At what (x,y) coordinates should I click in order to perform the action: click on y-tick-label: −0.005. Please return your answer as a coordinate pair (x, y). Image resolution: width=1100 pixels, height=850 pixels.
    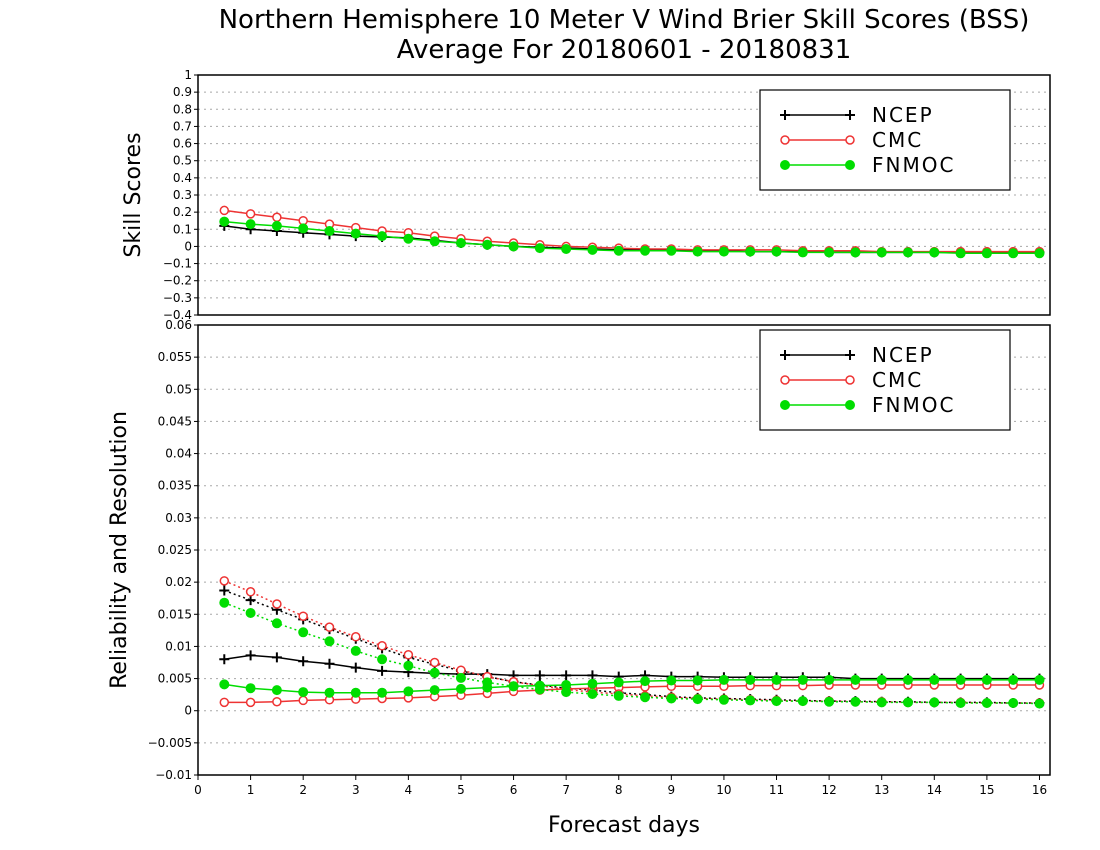
    Looking at the image, I should click on (170, 743).